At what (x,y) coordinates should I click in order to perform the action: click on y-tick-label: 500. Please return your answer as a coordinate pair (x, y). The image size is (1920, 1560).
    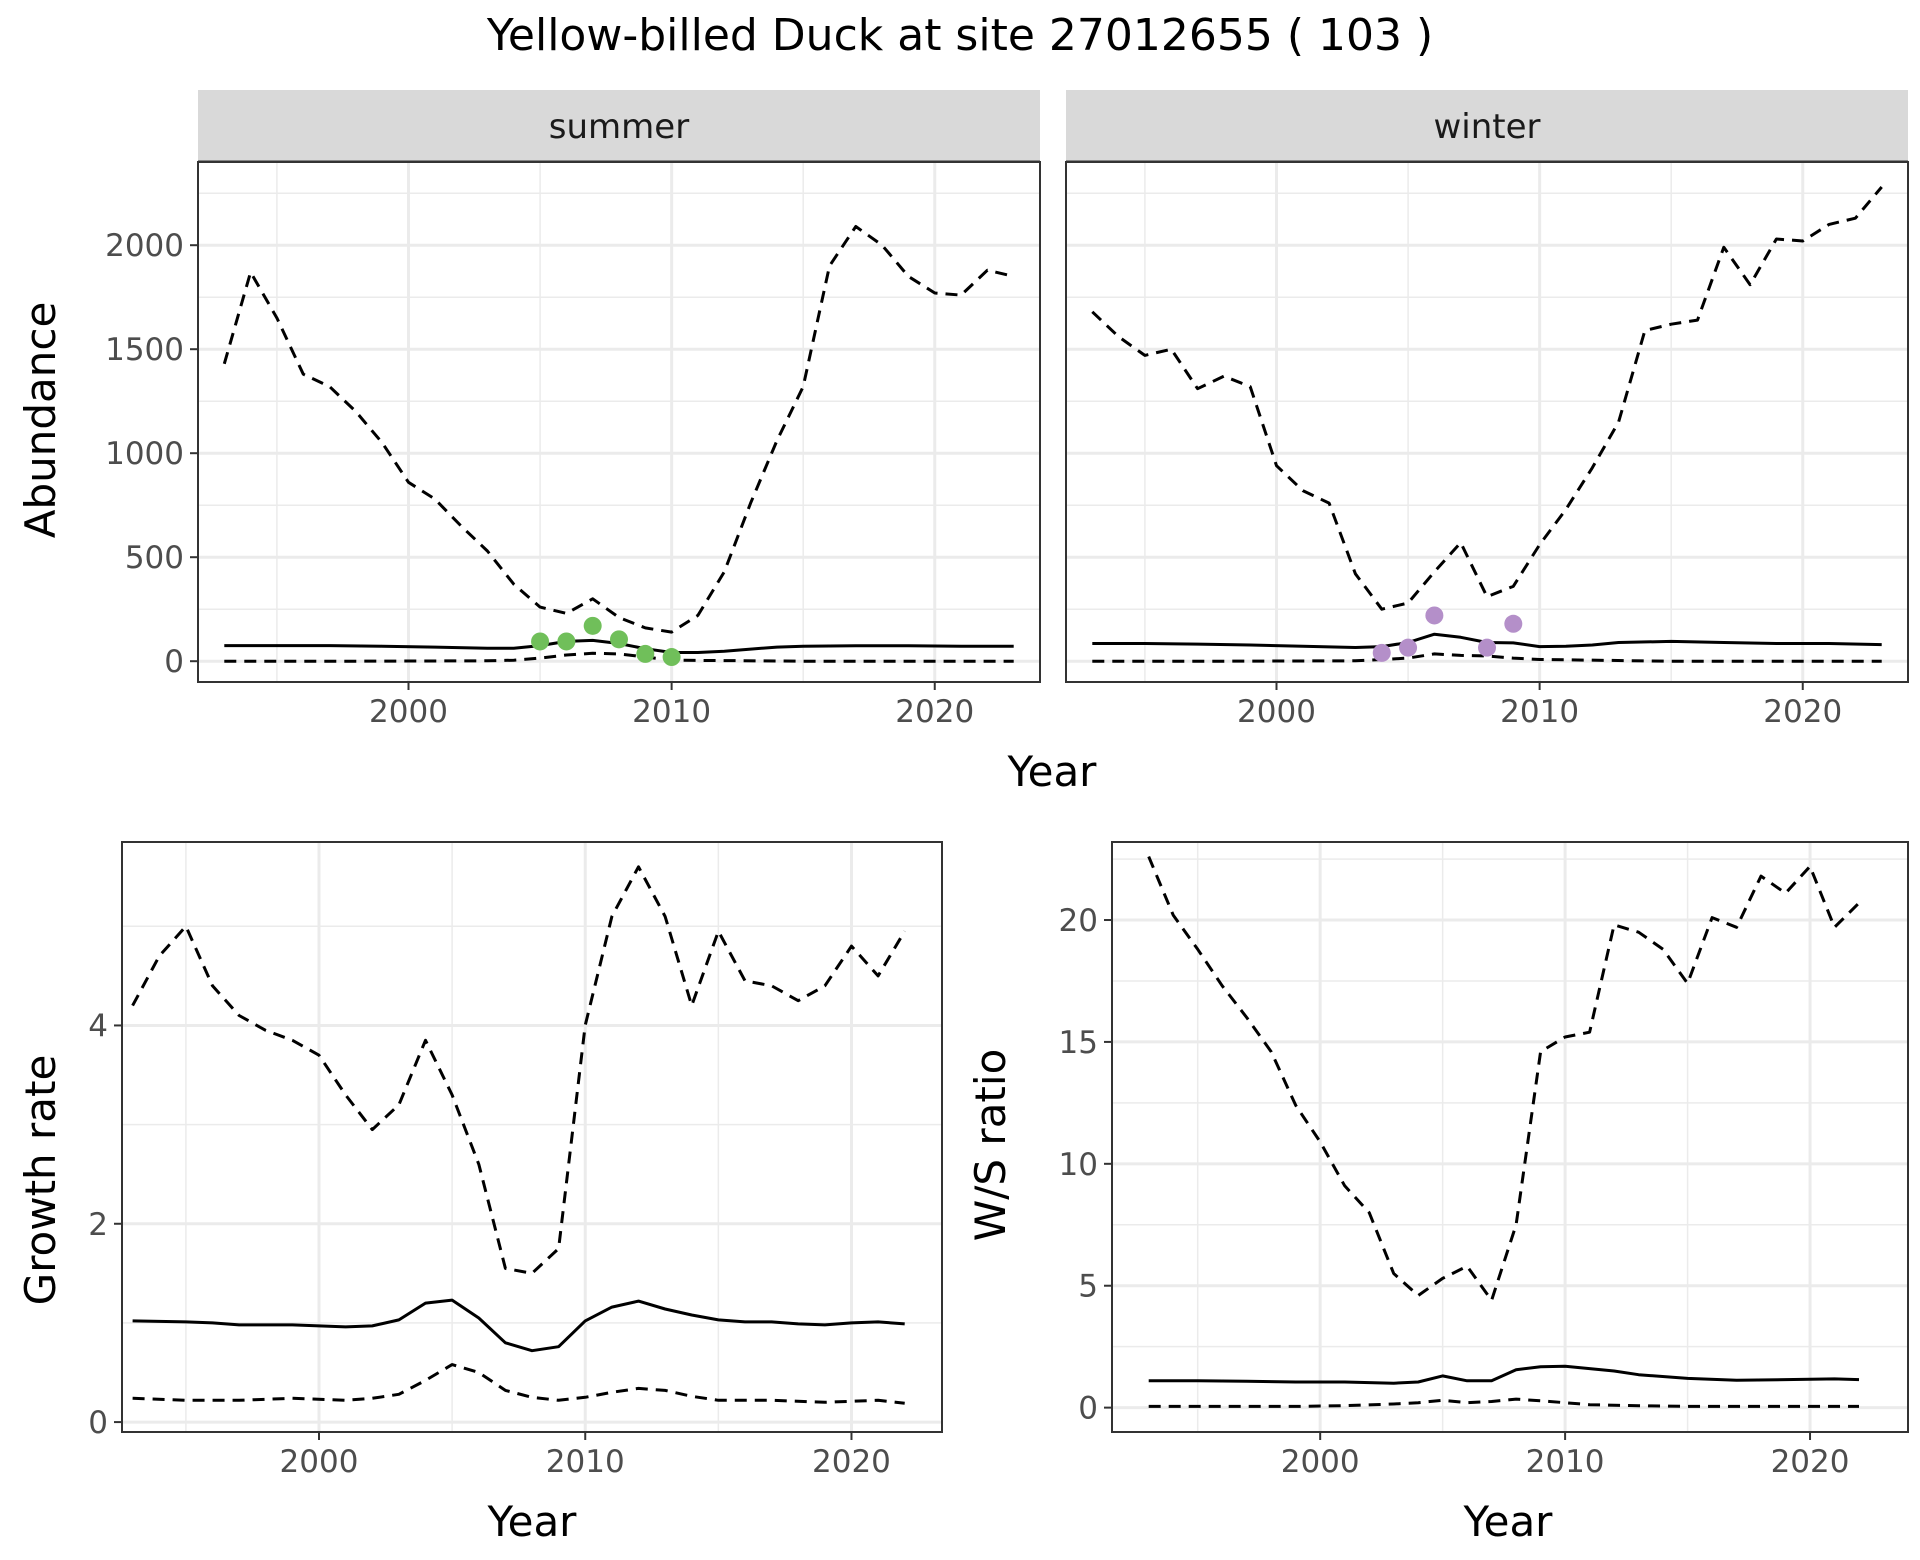
    Looking at the image, I should click on (154, 558).